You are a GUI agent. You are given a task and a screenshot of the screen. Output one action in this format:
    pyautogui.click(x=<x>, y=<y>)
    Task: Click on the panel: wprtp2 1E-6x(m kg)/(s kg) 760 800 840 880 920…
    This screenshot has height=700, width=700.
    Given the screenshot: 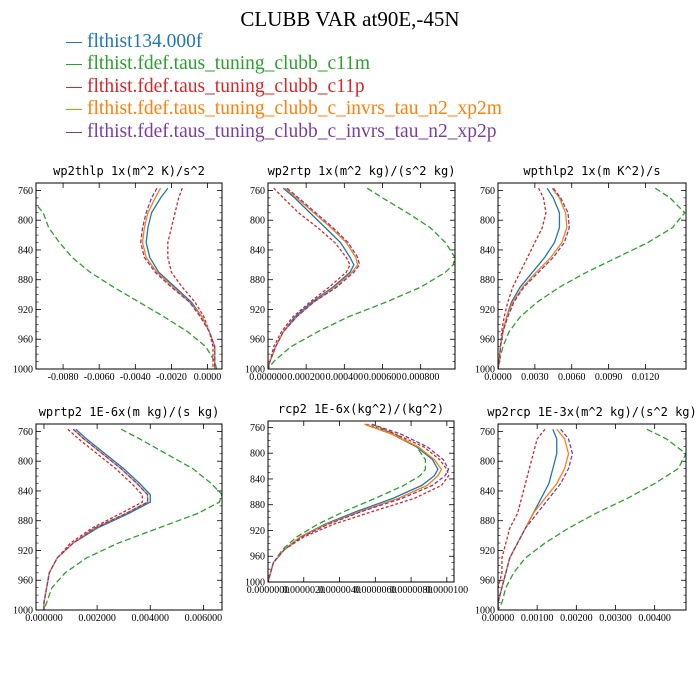 What is the action you would take?
    pyautogui.click(x=118, y=514)
    